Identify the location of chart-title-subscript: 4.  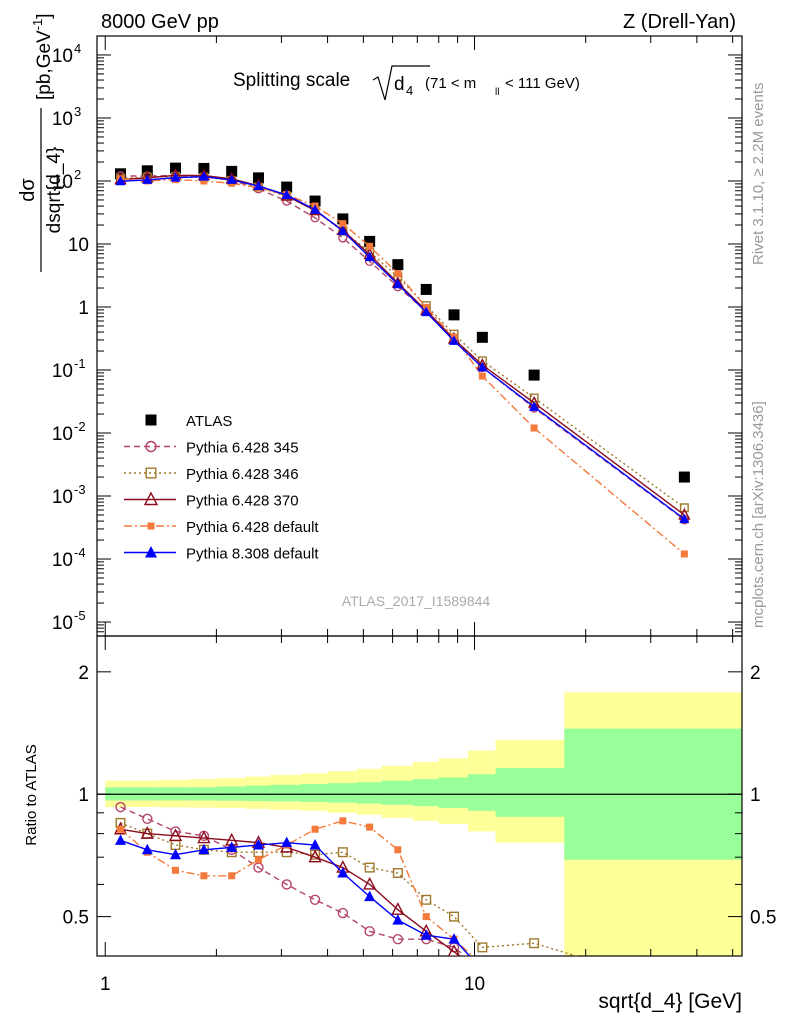
(409, 90).